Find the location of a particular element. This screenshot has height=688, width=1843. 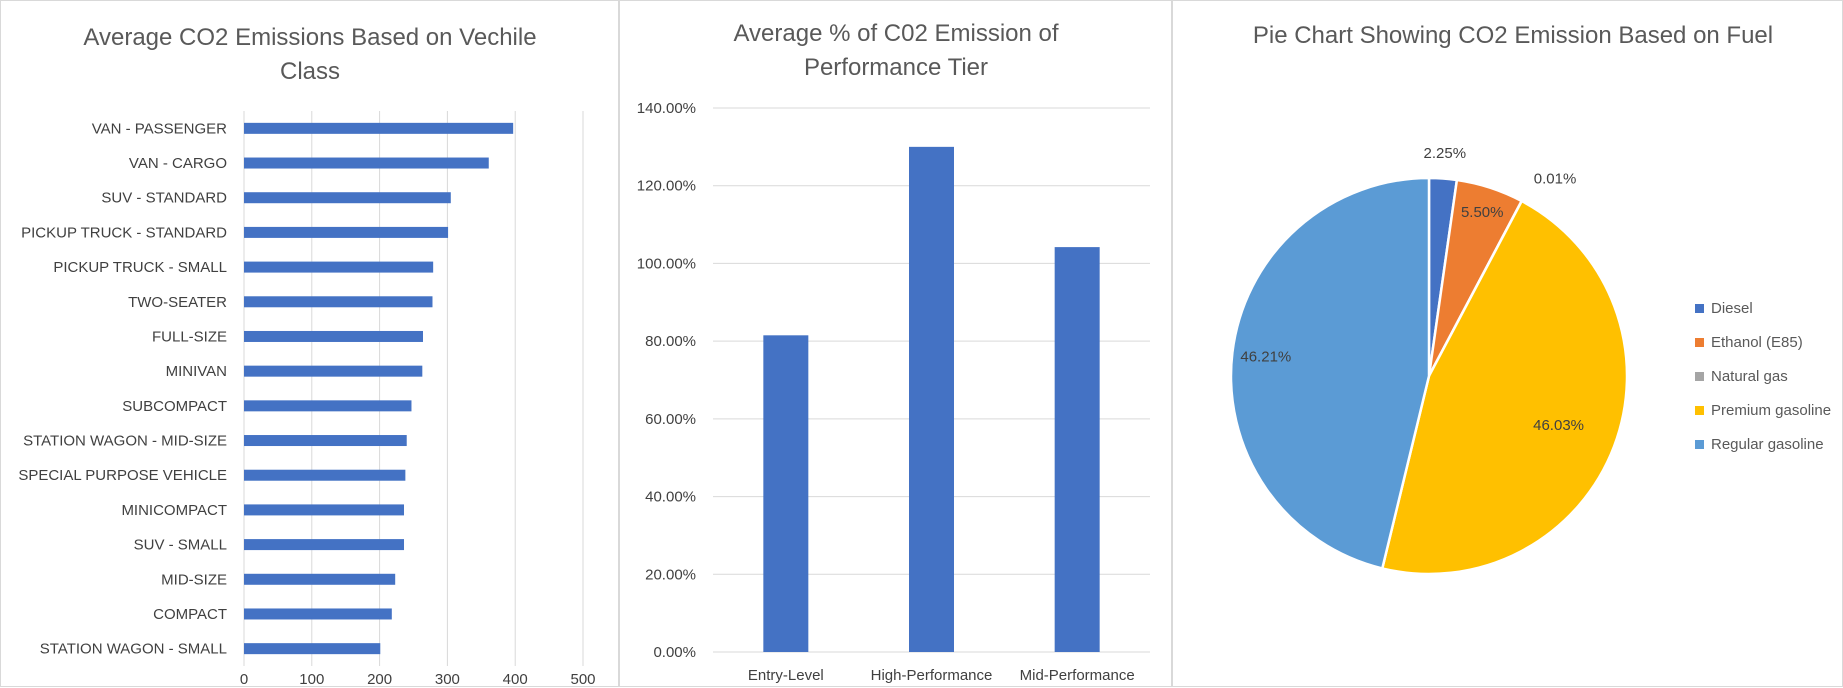

category-label: TWO-SEATER is located at coordinates (177, 302).